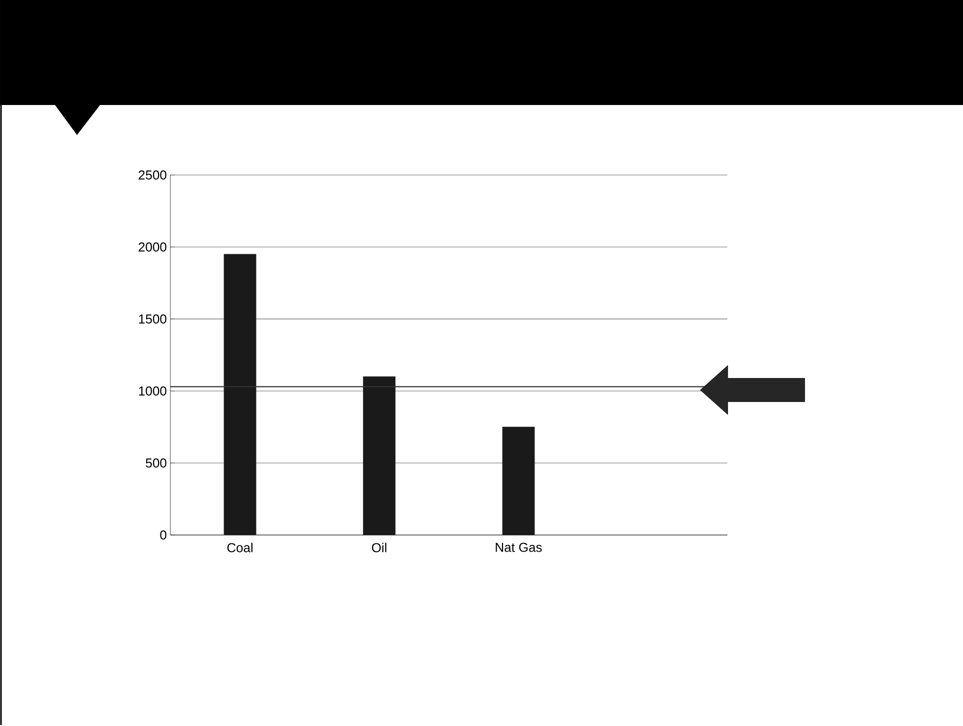 This screenshot has height=726, width=963. What do you see at coordinates (152, 175) in the screenshot?
I see `y-tick-label: 2500` at bounding box center [152, 175].